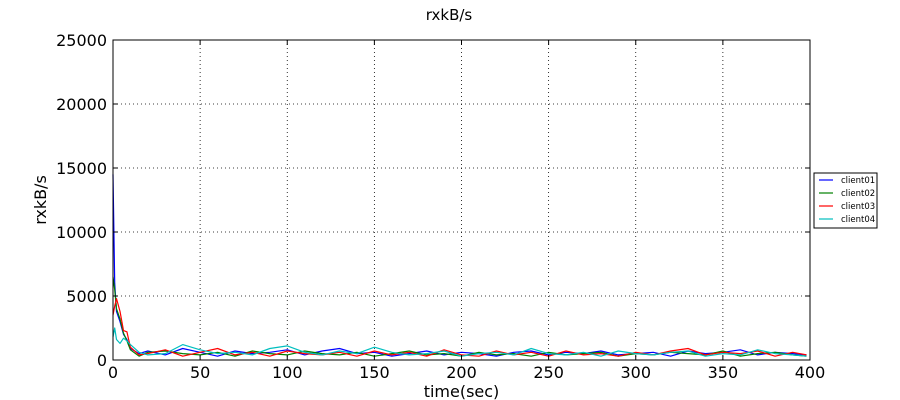 The width and height of the screenshot is (900, 400). What do you see at coordinates (858, 207) in the screenshot?
I see `legend-label-client03: client03` at bounding box center [858, 207].